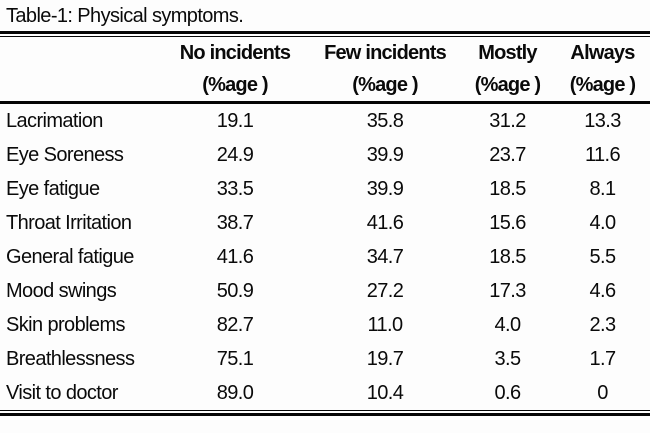 The width and height of the screenshot is (650, 433). What do you see at coordinates (66, 324) in the screenshot?
I see `symptom-cell: Skin problems` at bounding box center [66, 324].